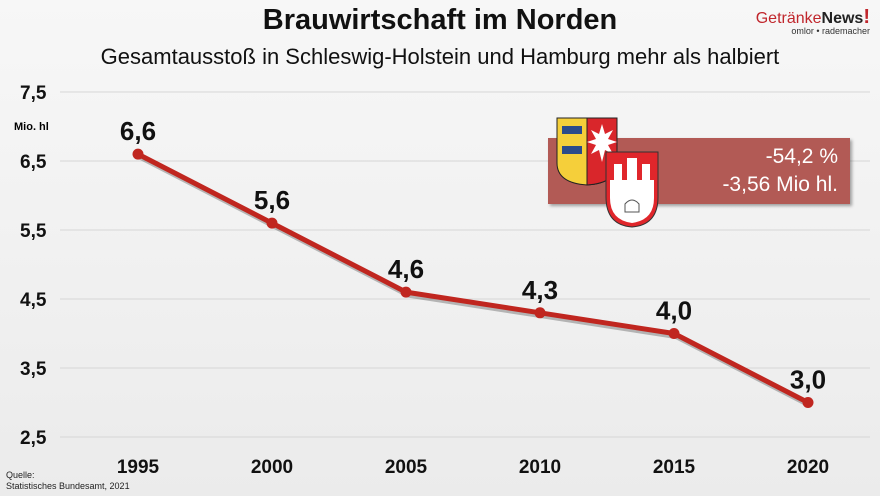  What do you see at coordinates (540, 467) in the screenshot?
I see `x-tick-label: 2010` at bounding box center [540, 467].